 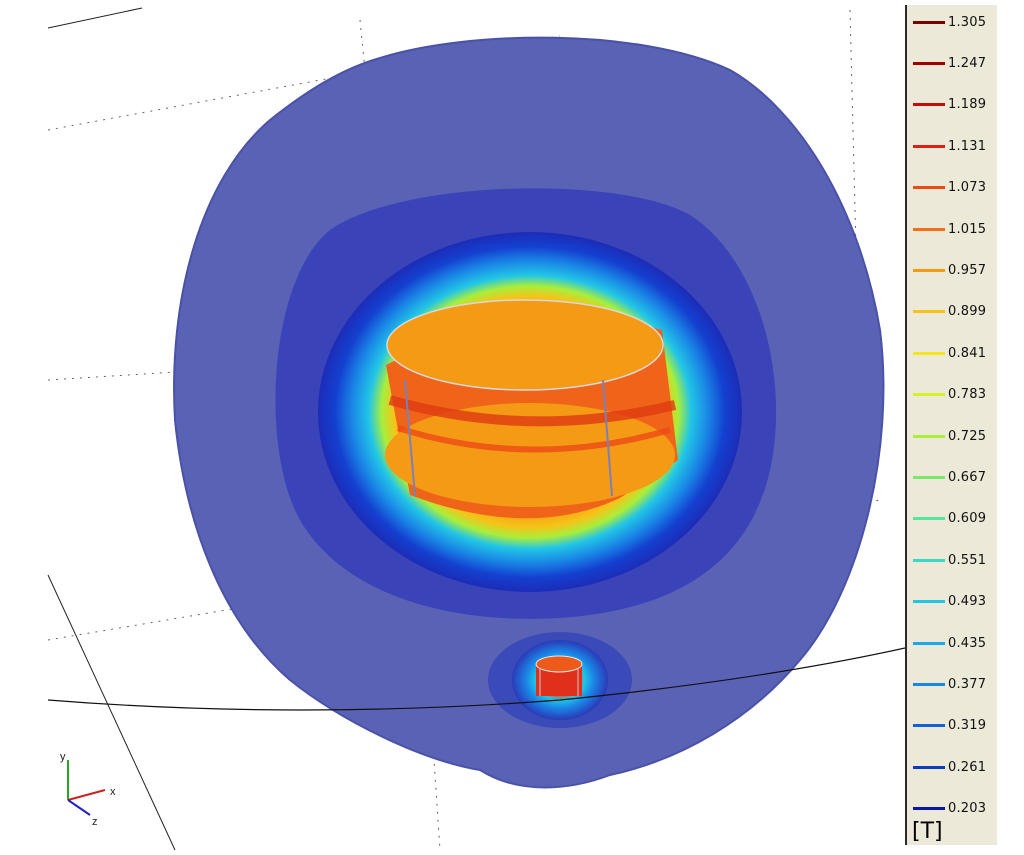 I want to click on legend-value: 1.305, so click(x=967, y=22).